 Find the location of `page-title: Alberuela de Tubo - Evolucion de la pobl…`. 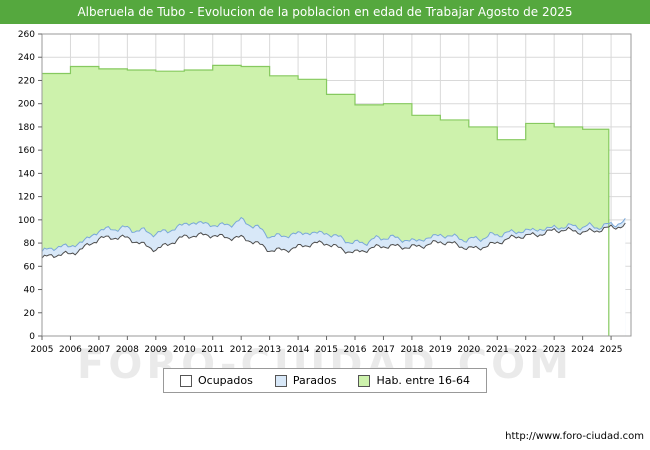

page-title: Alberuela de Tubo - Evolucion de la pobl… is located at coordinates (325, 12).